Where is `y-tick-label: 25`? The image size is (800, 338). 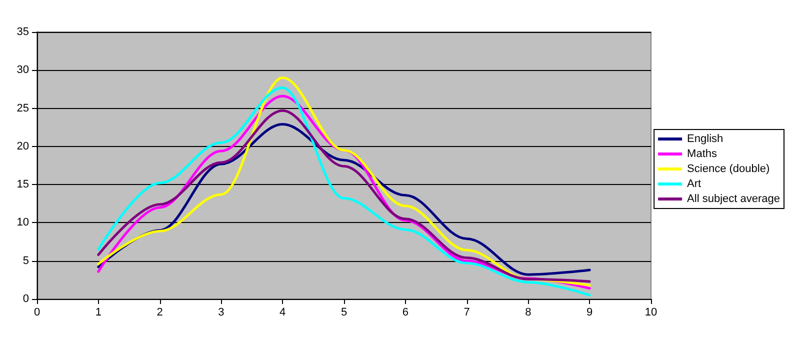 y-tick-label: 25 is located at coordinates (22, 108).